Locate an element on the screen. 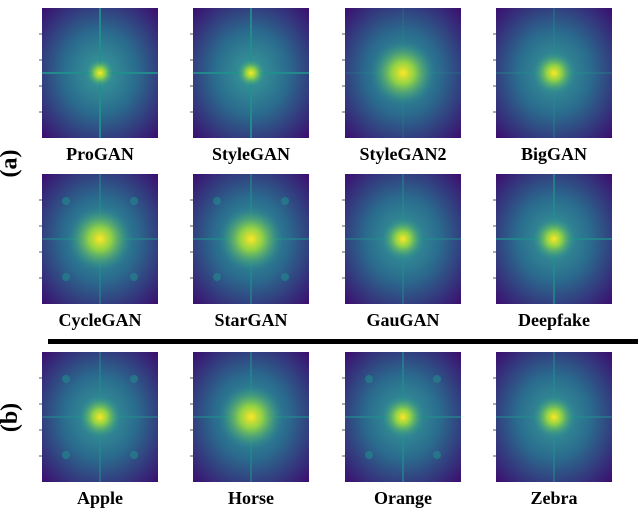  spectrum-panel: StyleGAN2 is located at coordinates (401, 86).